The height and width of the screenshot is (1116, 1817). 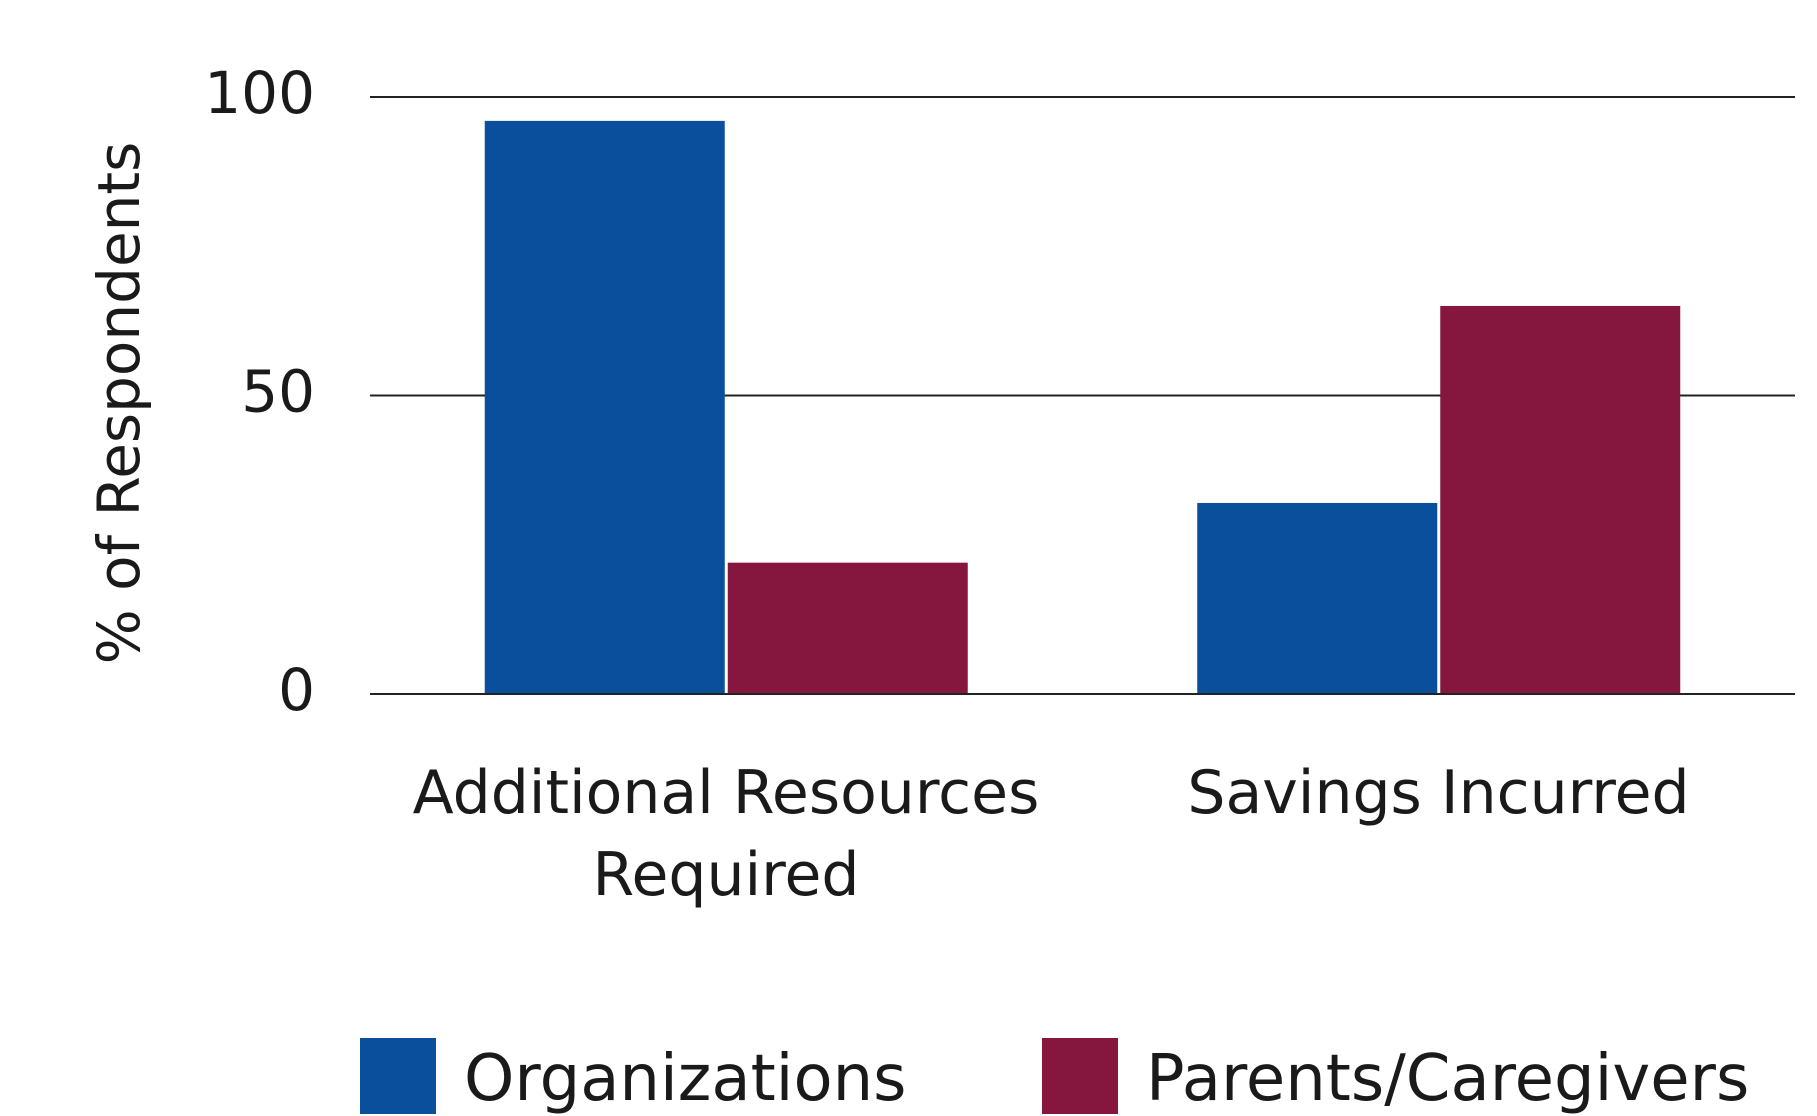 What do you see at coordinates (1438, 793) in the screenshot?
I see `x-tick-label: Savings Incurred` at bounding box center [1438, 793].